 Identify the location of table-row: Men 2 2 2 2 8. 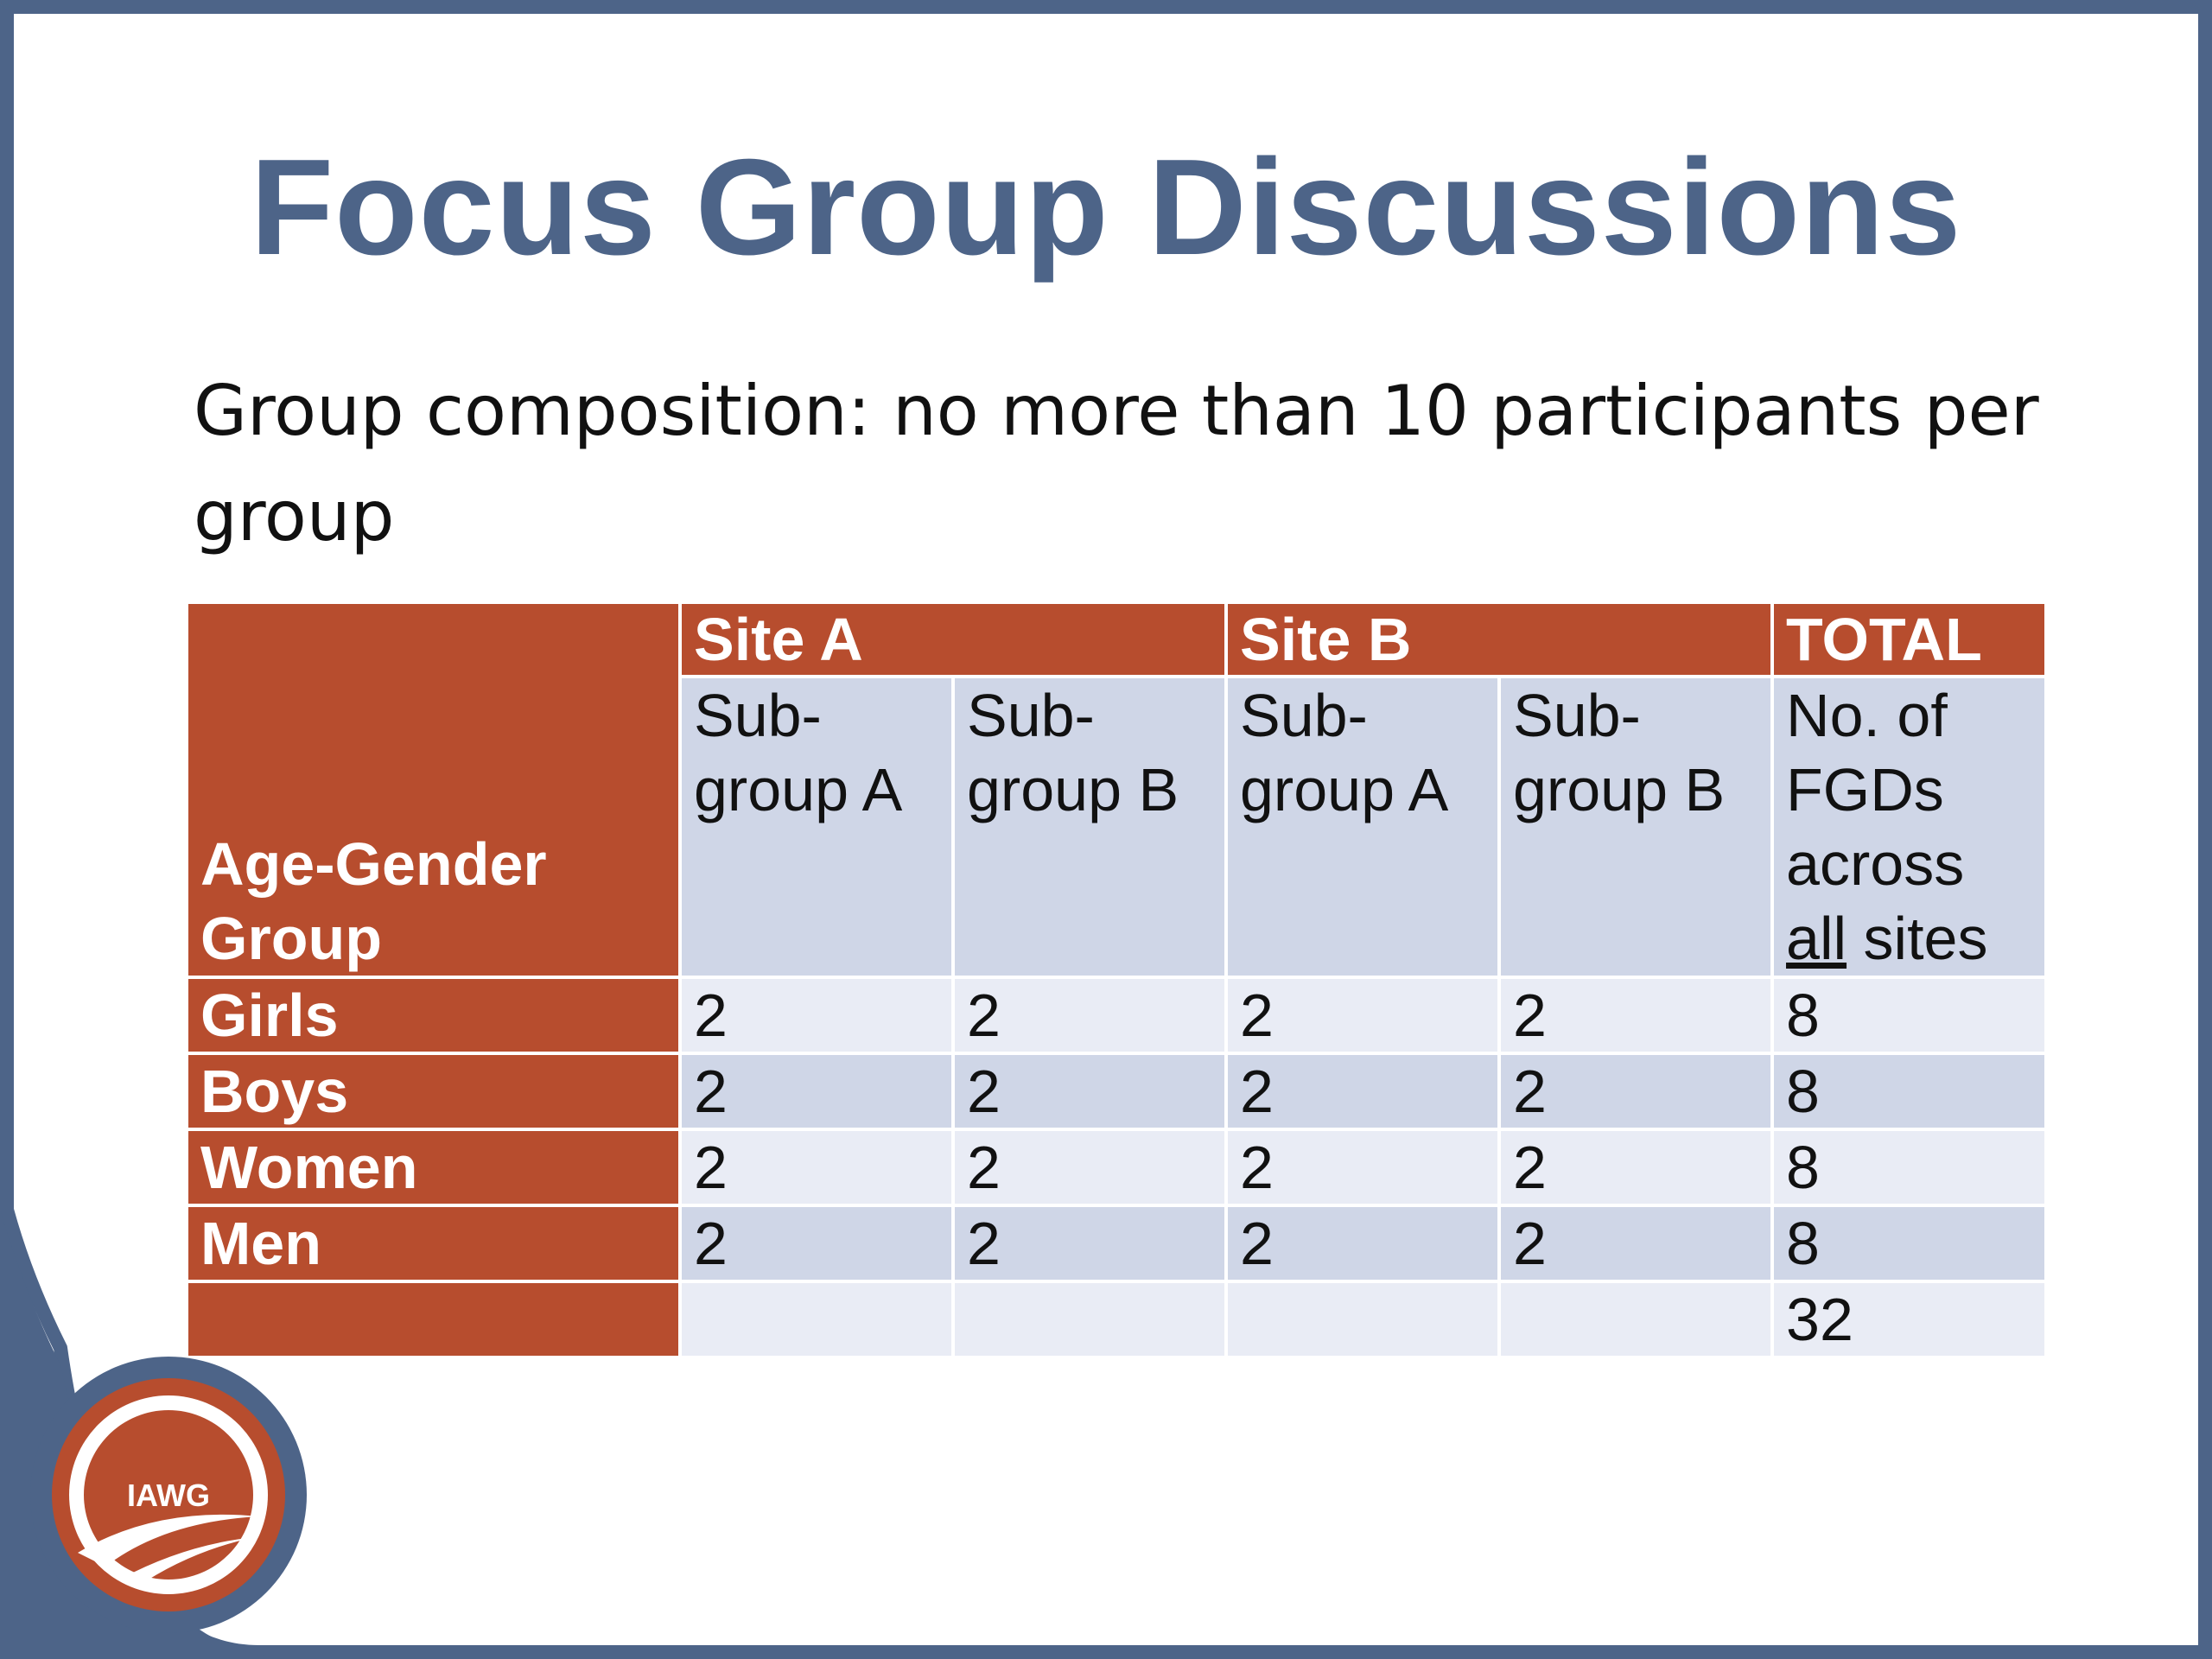
(1117, 1243).